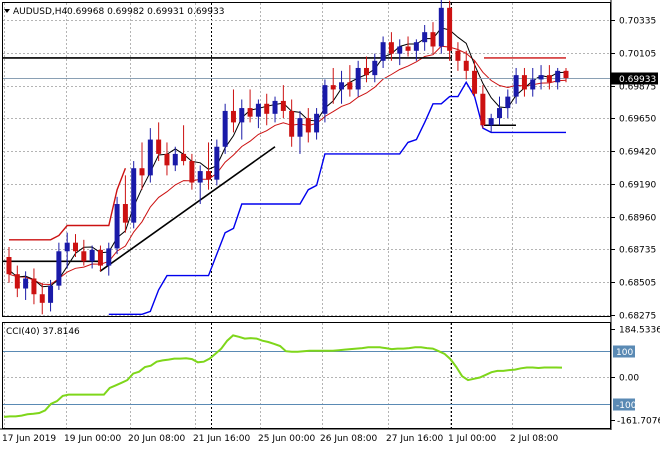 This screenshot has height=454, width=660. Describe the element at coordinates (92, 439) in the screenshot. I see `time-tick-label: 19 Jun 00:00` at that location.